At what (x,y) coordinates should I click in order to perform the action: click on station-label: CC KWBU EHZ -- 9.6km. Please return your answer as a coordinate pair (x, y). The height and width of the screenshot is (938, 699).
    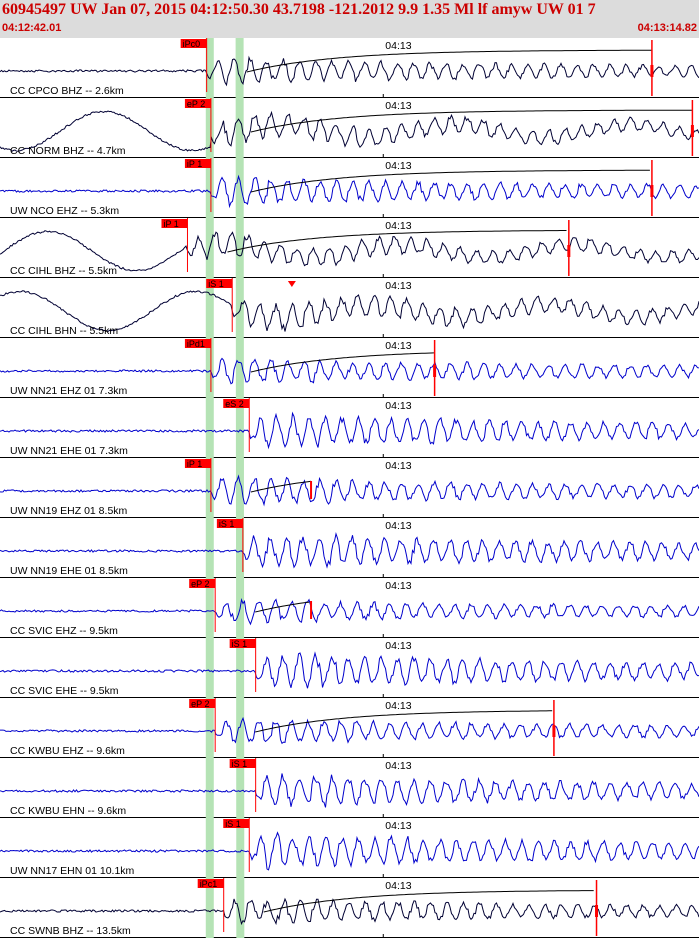
    Looking at the image, I should click on (67, 751).